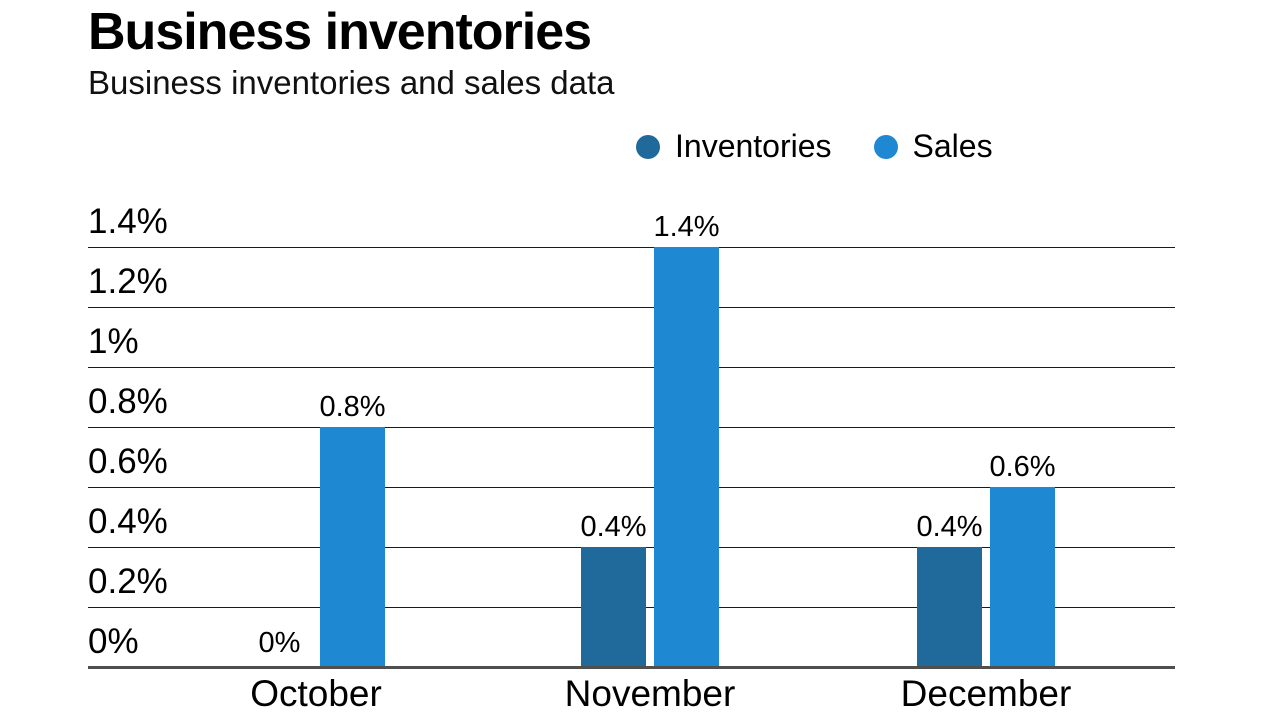 This screenshot has height=720, width=1280. I want to click on legend-item-inventories: Inventories, so click(734, 146).